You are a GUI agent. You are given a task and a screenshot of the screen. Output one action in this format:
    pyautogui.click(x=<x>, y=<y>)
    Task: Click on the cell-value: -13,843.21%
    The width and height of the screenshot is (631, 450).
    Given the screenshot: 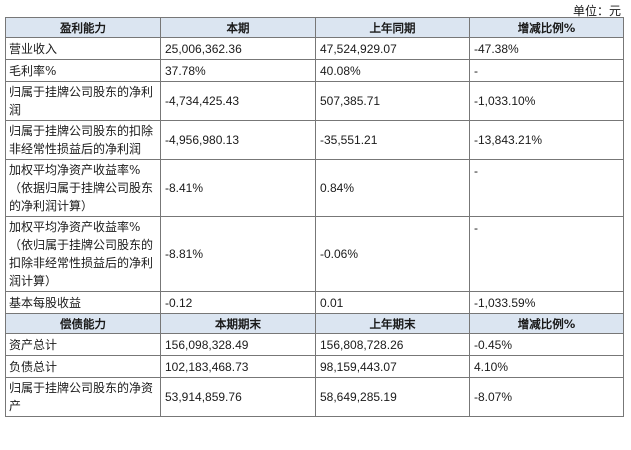 What is the action you would take?
    pyautogui.click(x=546, y=140)
    